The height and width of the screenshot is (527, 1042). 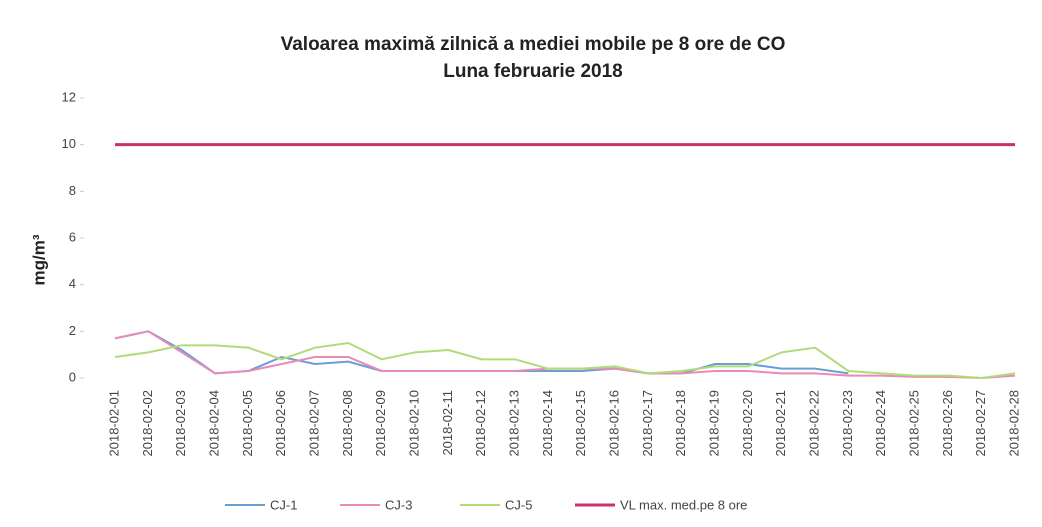 I want to click on series-line, so click(x=565, y=360).